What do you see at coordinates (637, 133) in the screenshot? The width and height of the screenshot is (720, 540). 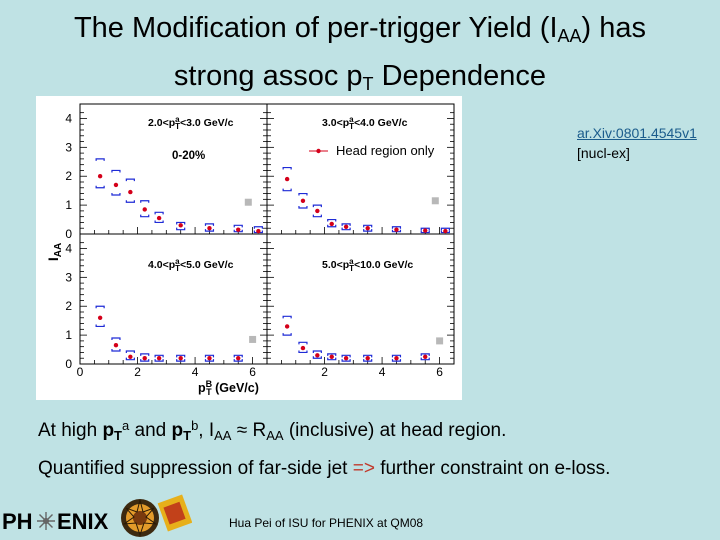 I see `arxiv-link: ar.Xiv:0801.4545v1` at bounding box center [637, 133].